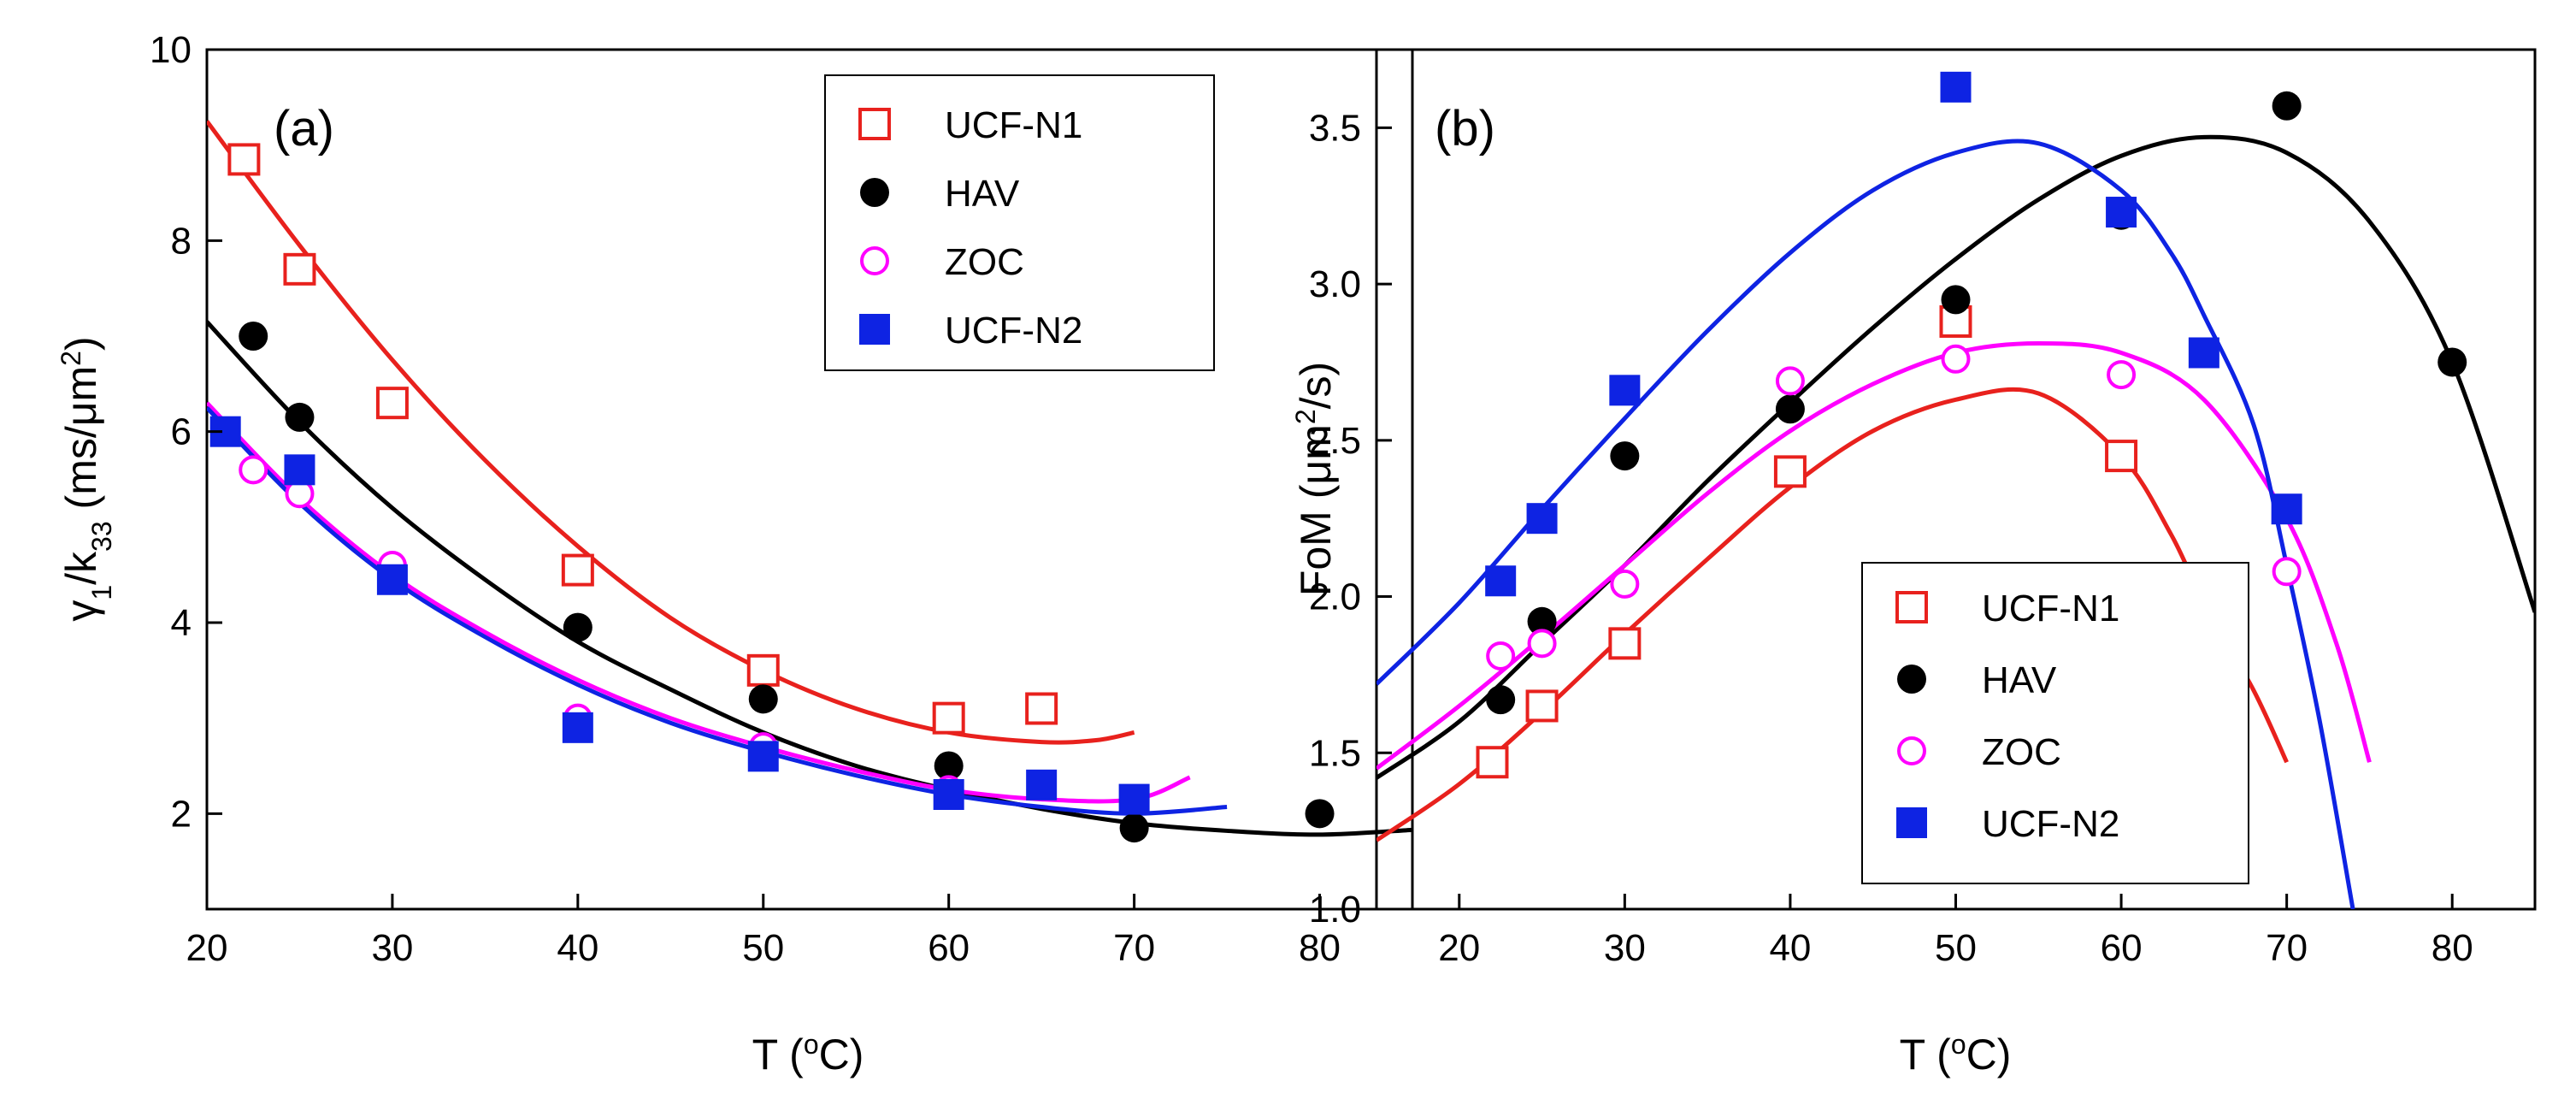 The height and width of the screenshot is (1093, 2576). What do you see at coordinates (171, 50) in the screenshot?
I see `y-tick-label: 10` at bounding box center [171, 50].